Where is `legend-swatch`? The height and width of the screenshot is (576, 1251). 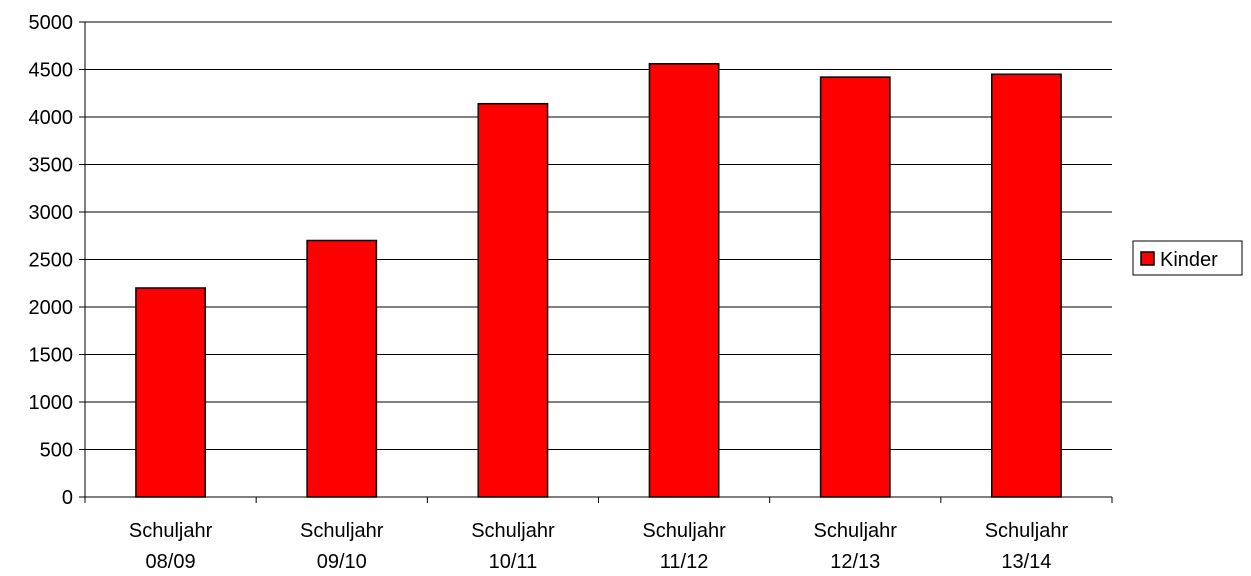
legend-swatch is located at coordinates (1147, 258).